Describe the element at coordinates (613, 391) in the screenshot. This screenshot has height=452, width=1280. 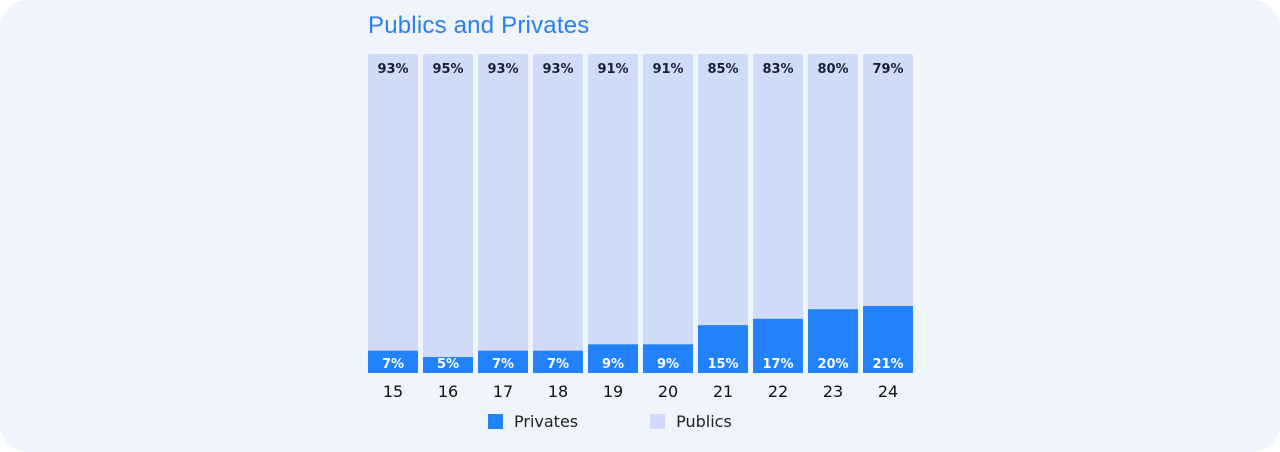
I see `x-tick-label-19: 19` at that location.